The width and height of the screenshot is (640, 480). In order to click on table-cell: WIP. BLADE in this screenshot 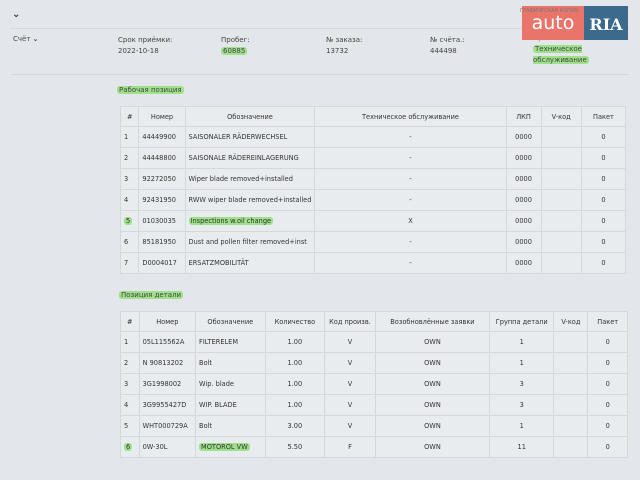, I will do `click(230, 405)`.